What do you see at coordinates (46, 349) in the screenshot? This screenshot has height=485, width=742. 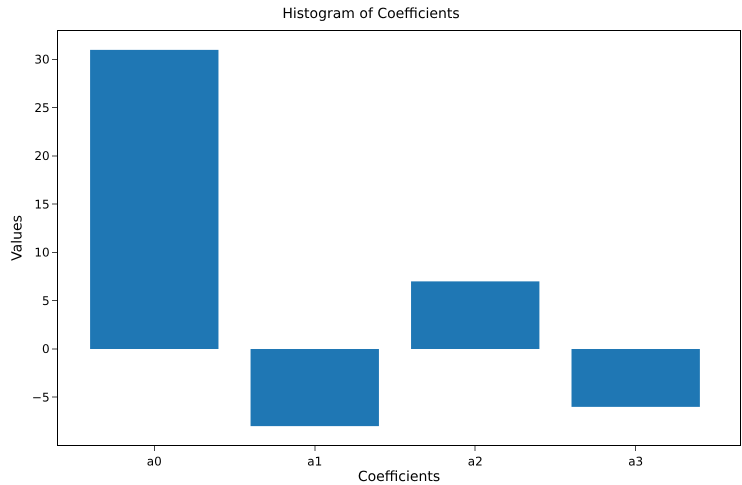 I see `y-tick-label: 0` at bounding box center [46, 349].